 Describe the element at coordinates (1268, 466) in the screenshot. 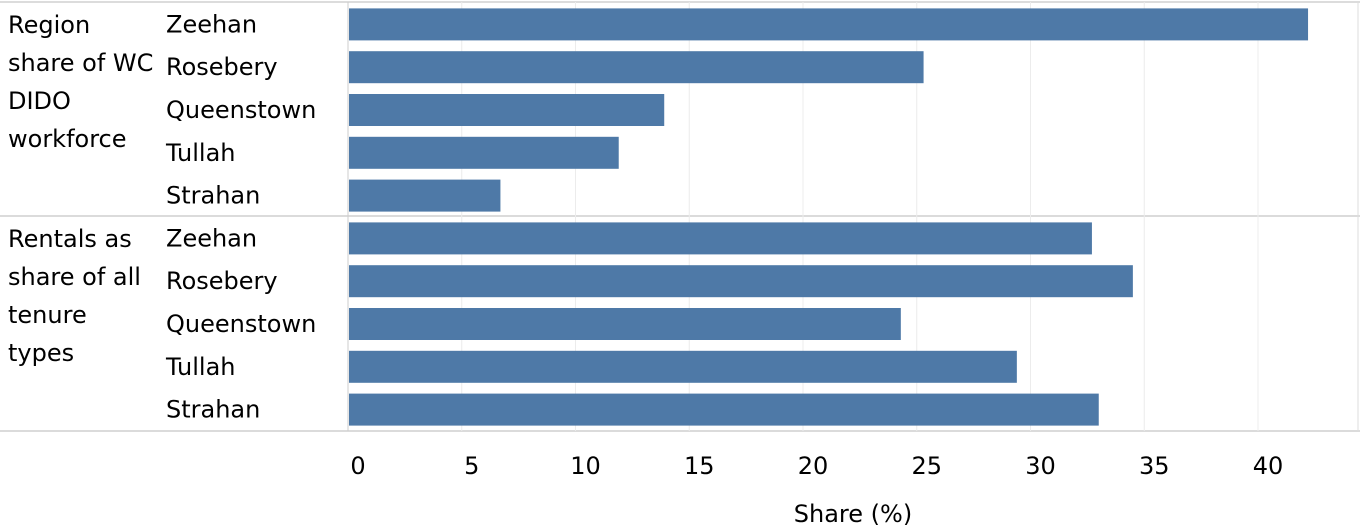

I see `x-tick-label-40: 40` at that location.